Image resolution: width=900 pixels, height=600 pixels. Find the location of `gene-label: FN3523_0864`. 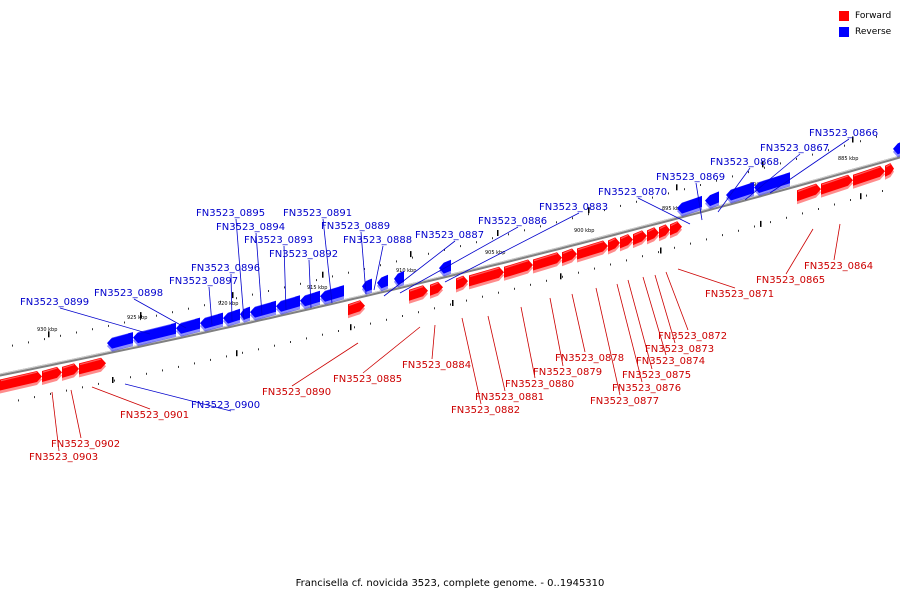

gene-label: FN3523_0864 is located at coordinates (838, 266).